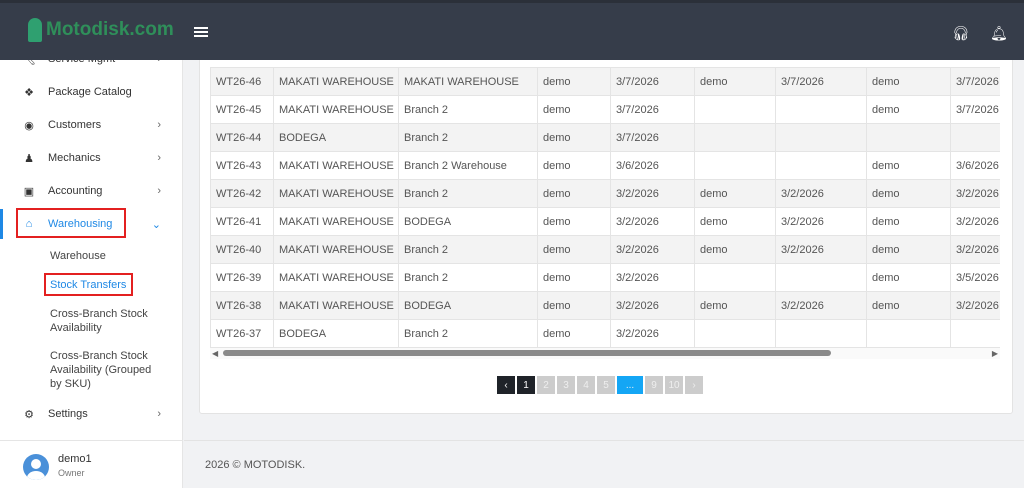 Image resolution: width=1024 pixels, height=488 pixels. What do you see at coordinates (29, 92) in the screenshot?
I see `dropbox-icon: ❖` at bounding box center [29, 92].